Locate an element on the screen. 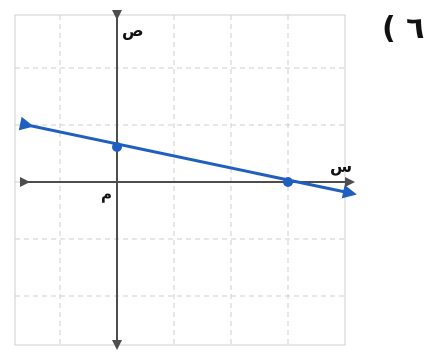  x-intercept-point is located at coordinates (288, 182).